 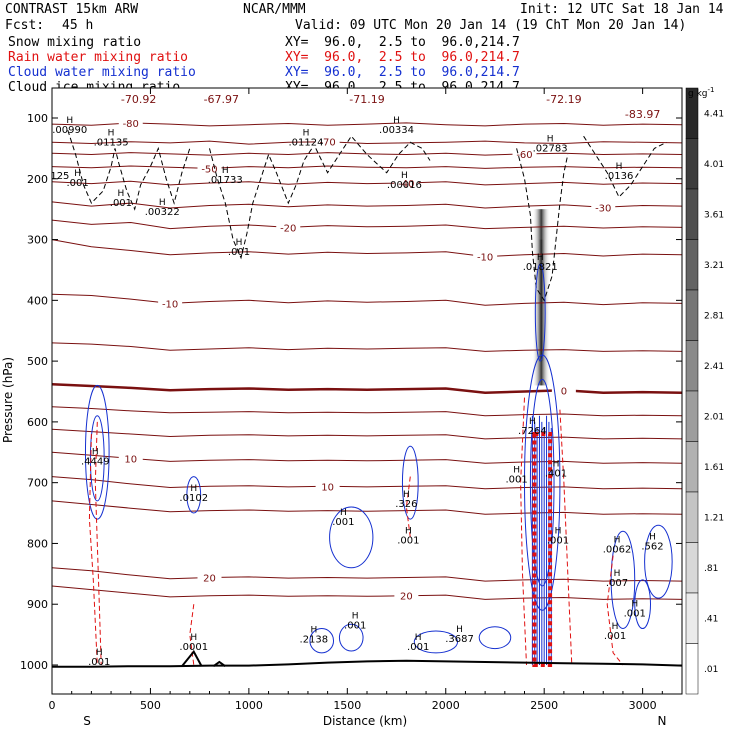 I want to click on field-rain-xy: XY= 96.0, 2.5 to 96.0,214.7, so click(x=402, y=57).